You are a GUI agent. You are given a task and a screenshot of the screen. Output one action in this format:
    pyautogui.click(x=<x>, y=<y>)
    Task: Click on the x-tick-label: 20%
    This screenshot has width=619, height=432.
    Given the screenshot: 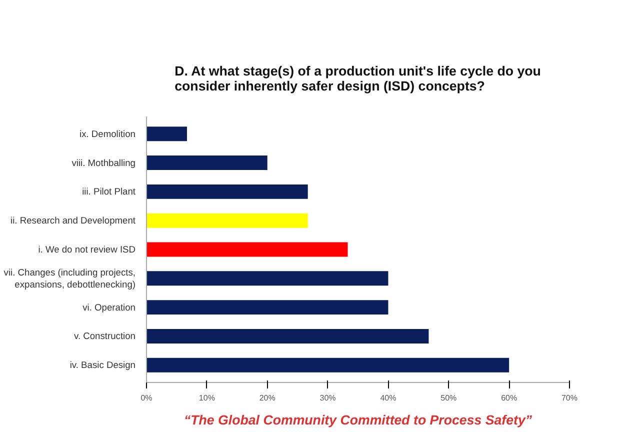 What is the action you would take?
    pyautogui.click(x=267, y=398)
    